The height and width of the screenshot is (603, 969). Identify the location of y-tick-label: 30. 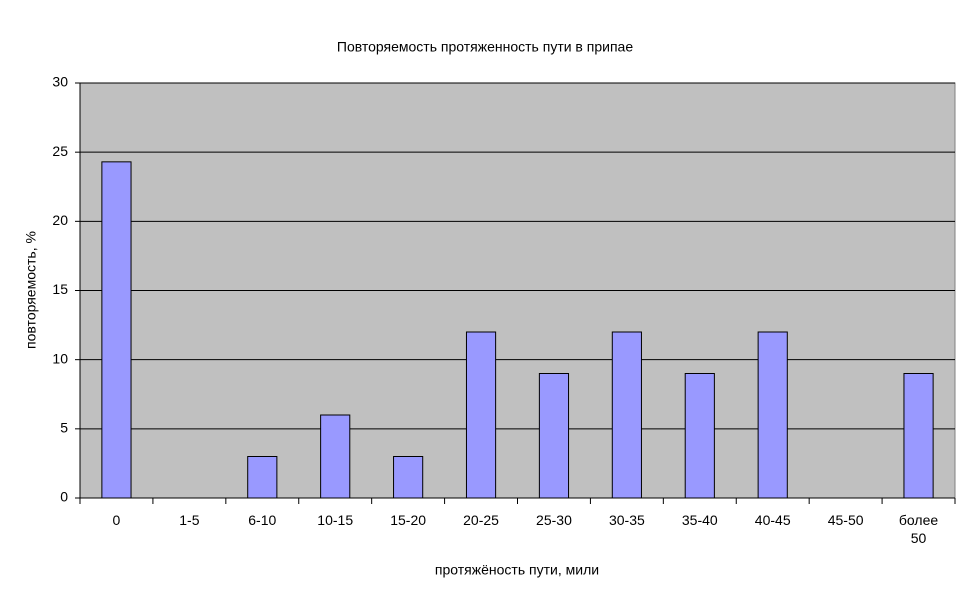
(60, 82).